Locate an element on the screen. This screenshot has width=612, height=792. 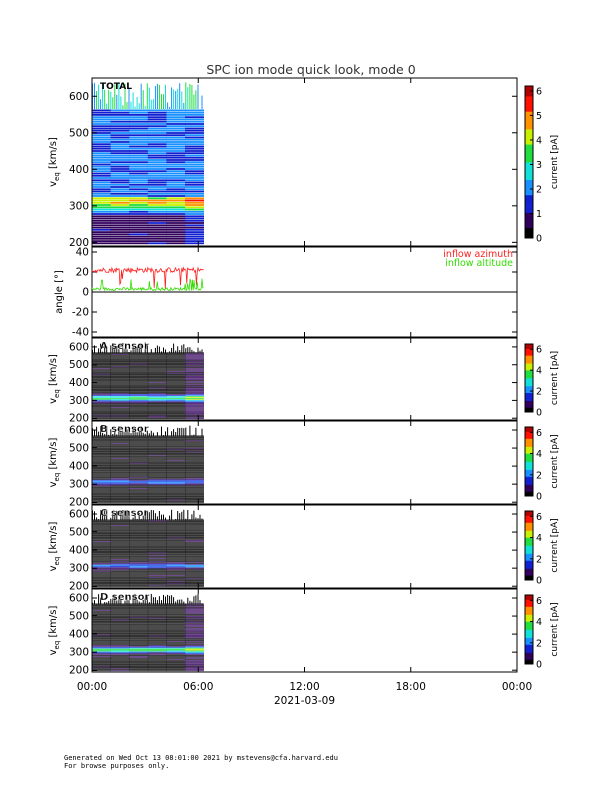
y-axis-label: veq [km/s] is located at coordinates (54, 379).